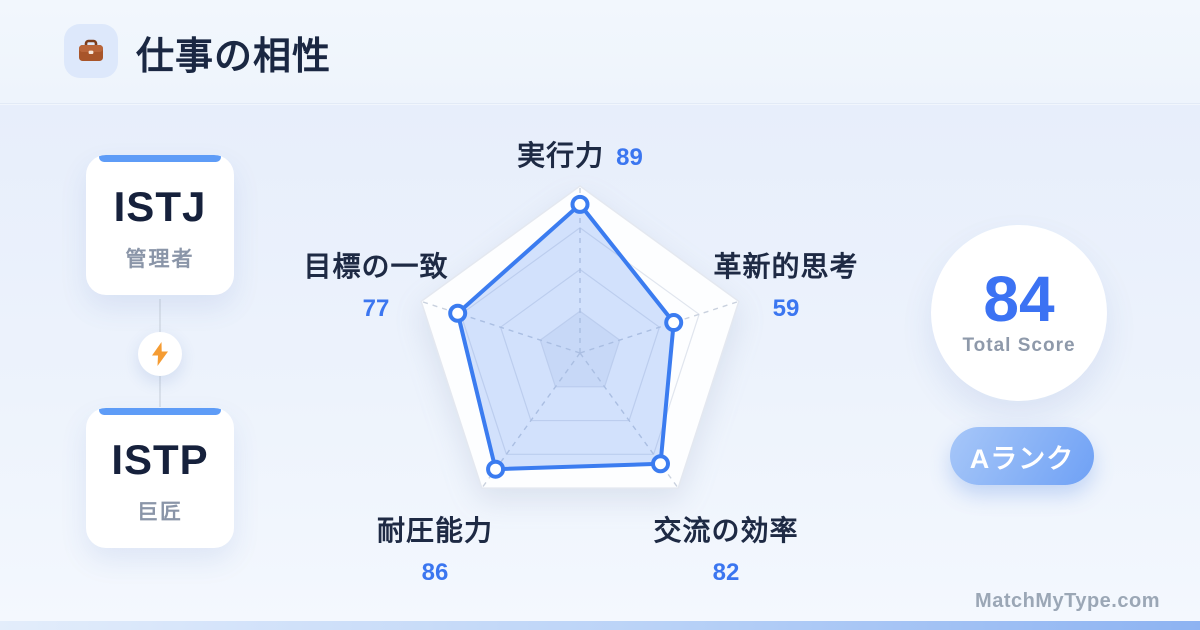 Image resolution: width=1200 pixels, height=630 pixels. Describe the element at coordinates (434, 530) in the screenshot. I see `axis-name: 耐圧能力` at that location.